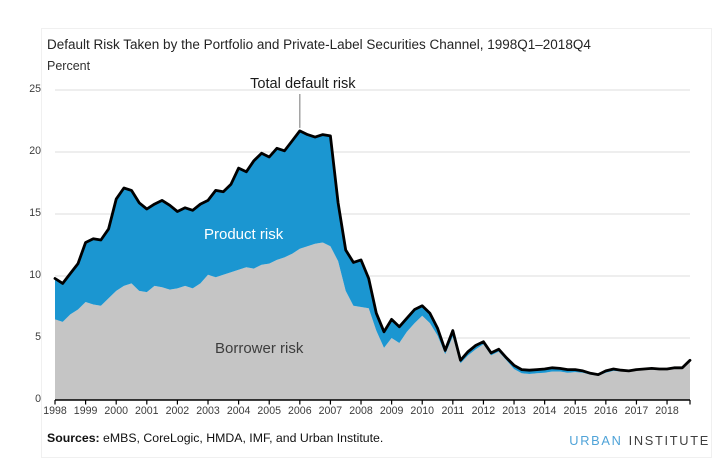 Image resolution: width=723 pixels, height=475 pixels. What do you see at coordinates (453, 411) in the screenshot?
I see `x-tick-label-2011: 2011` at bounding box center [453, 411].